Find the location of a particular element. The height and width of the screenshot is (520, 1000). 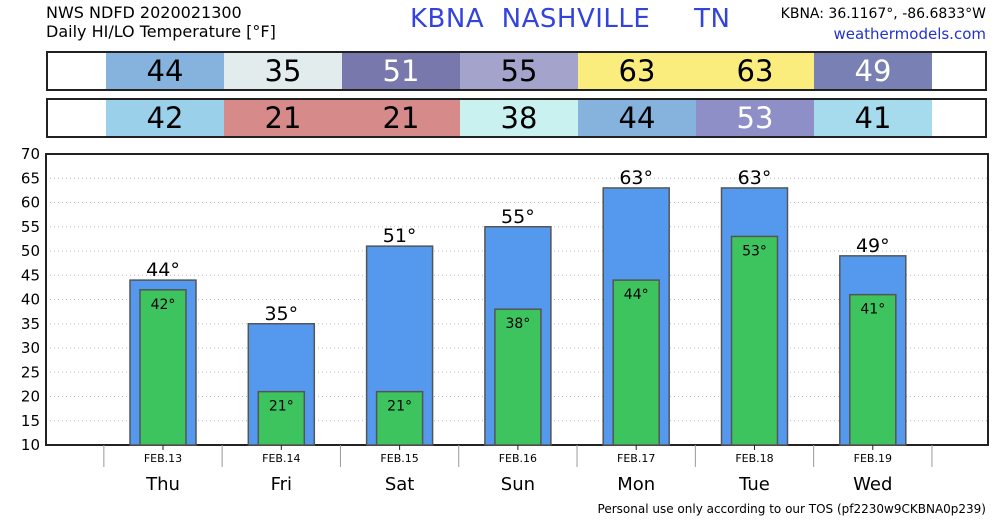

x-date-label: FEB.16 is located at coordinates (518, 458).